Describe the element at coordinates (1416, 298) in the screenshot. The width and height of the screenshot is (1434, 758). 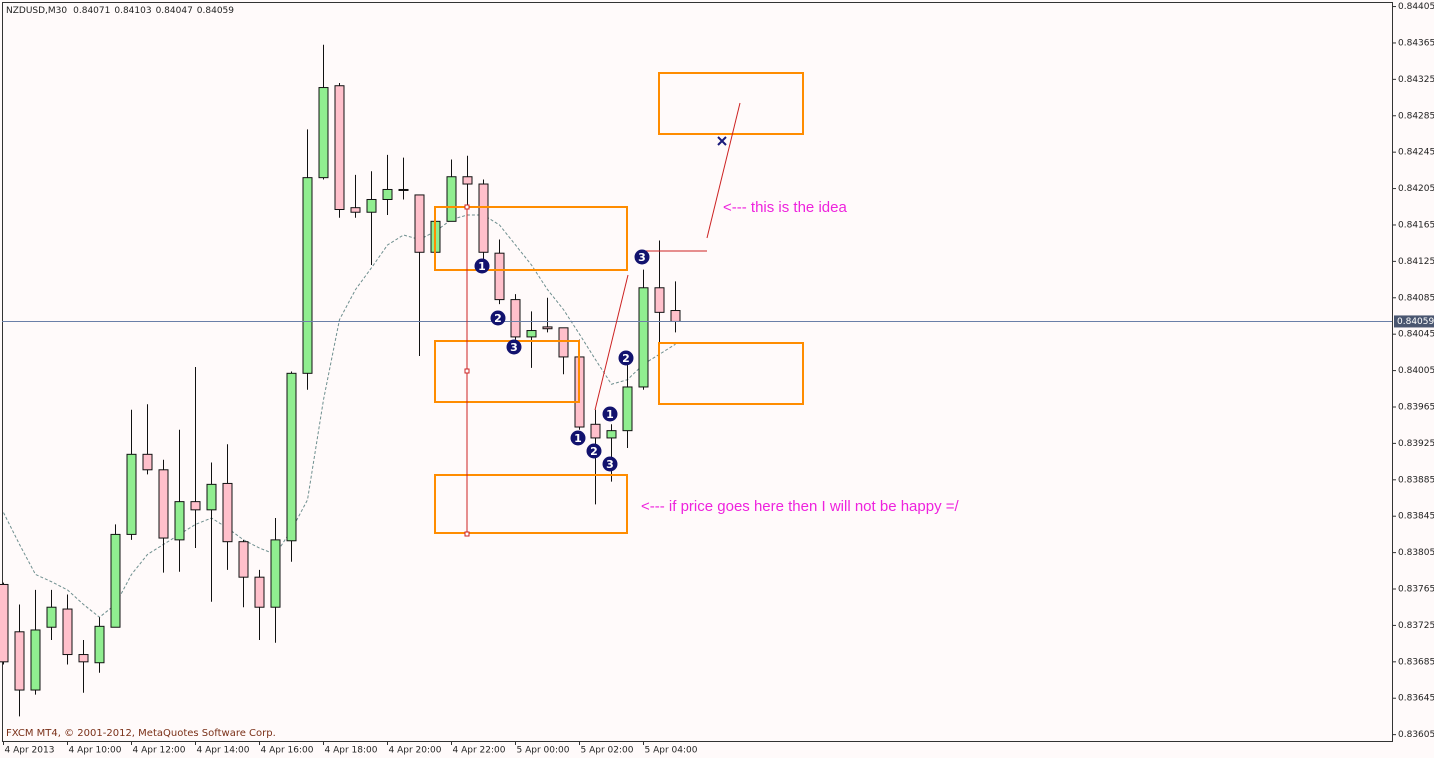
I see `y-tick-label: 0.84085` at that location.